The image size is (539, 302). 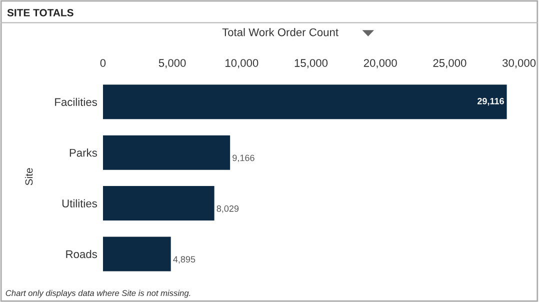 What do you see at coordinates (519, 63) in the screenshot?
I see `x-tick-label: 30,000` at bounding box center [519, 63].